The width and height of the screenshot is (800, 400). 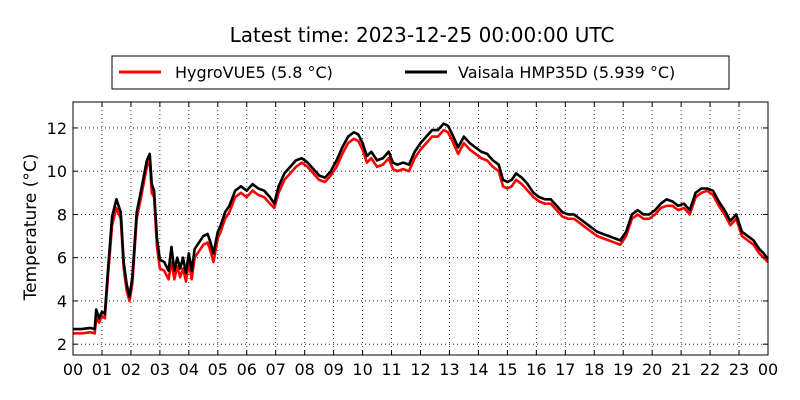 What do you see at coordinates (62, 258) in the screenshot?
I see `y-tick-label: 6` at bounding box center [62, 258].